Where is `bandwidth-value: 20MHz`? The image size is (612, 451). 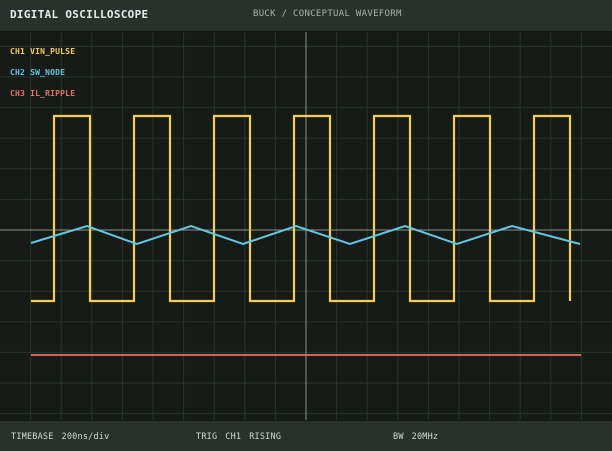 bandwidth-value: 20MHz is located at coordinates (425, 437).